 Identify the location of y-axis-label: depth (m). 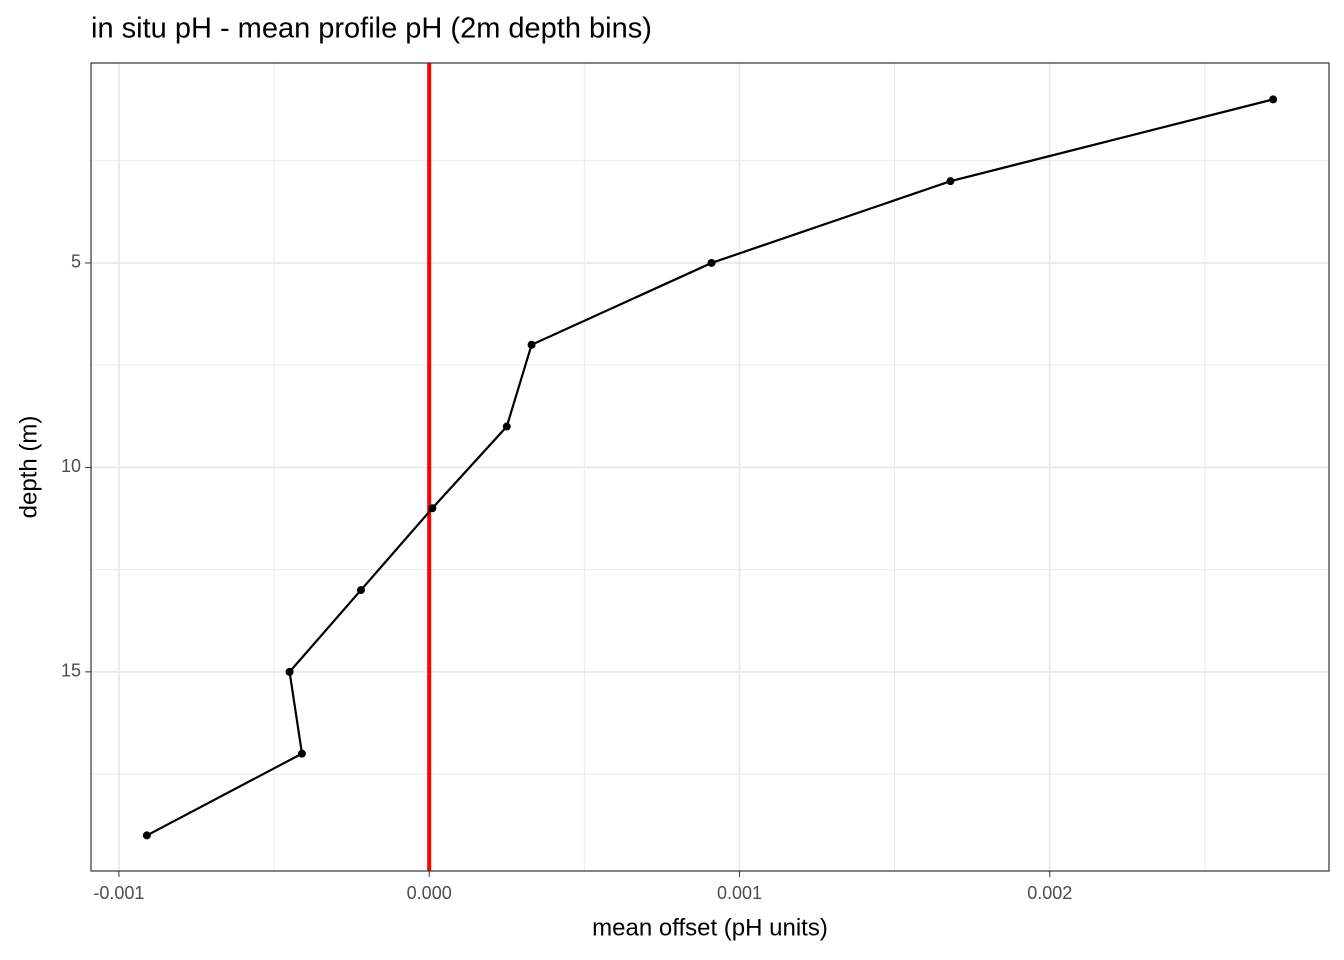
(28, 467).